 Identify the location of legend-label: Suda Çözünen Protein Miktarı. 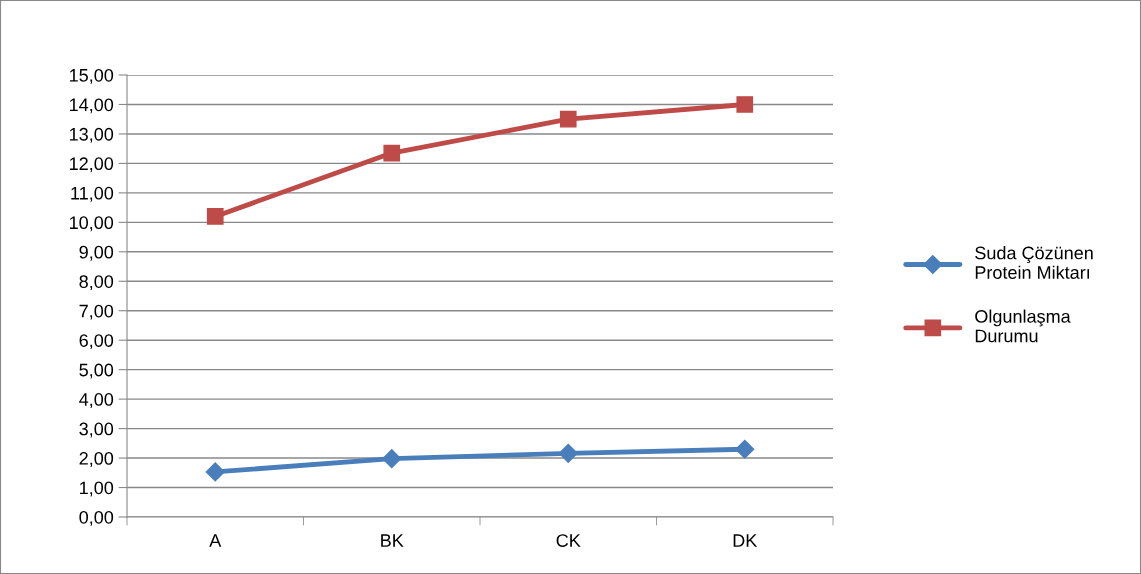
(1034, 262).